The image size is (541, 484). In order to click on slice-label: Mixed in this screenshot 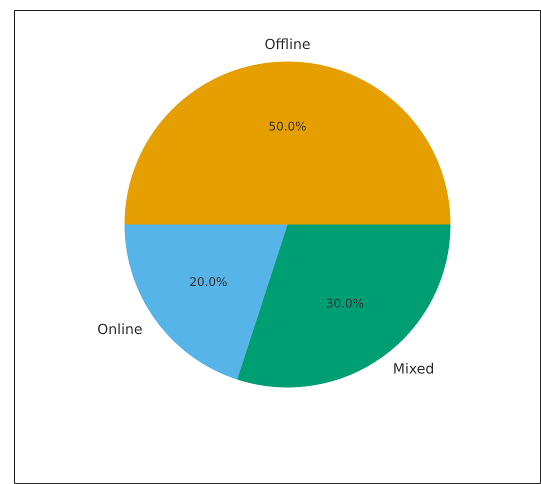, I will do `click(413, 370)`.